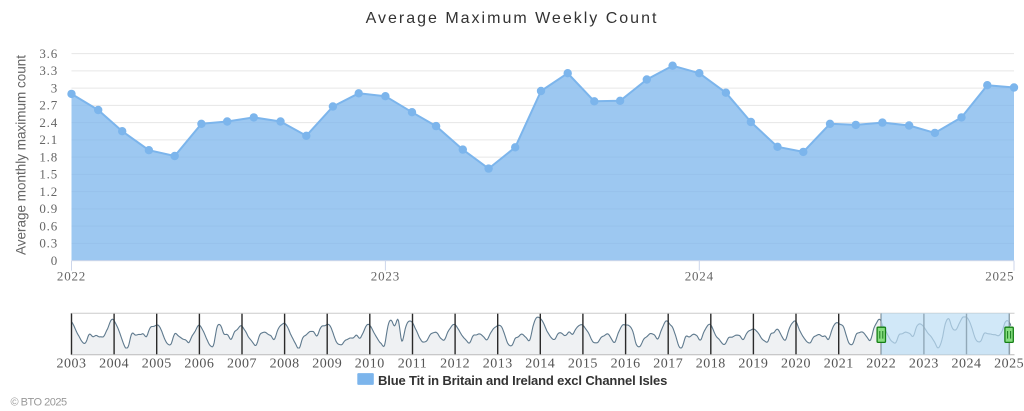 This screenshot has height=411, width=1024. What do you see at coordinates (48, 105) in the screenshot?
I see `svg-text: 2.7` at bounding box center [48, 105].